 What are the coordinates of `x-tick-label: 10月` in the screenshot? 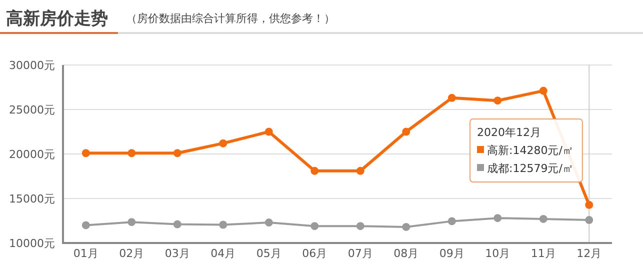 It's located at (497, 253).